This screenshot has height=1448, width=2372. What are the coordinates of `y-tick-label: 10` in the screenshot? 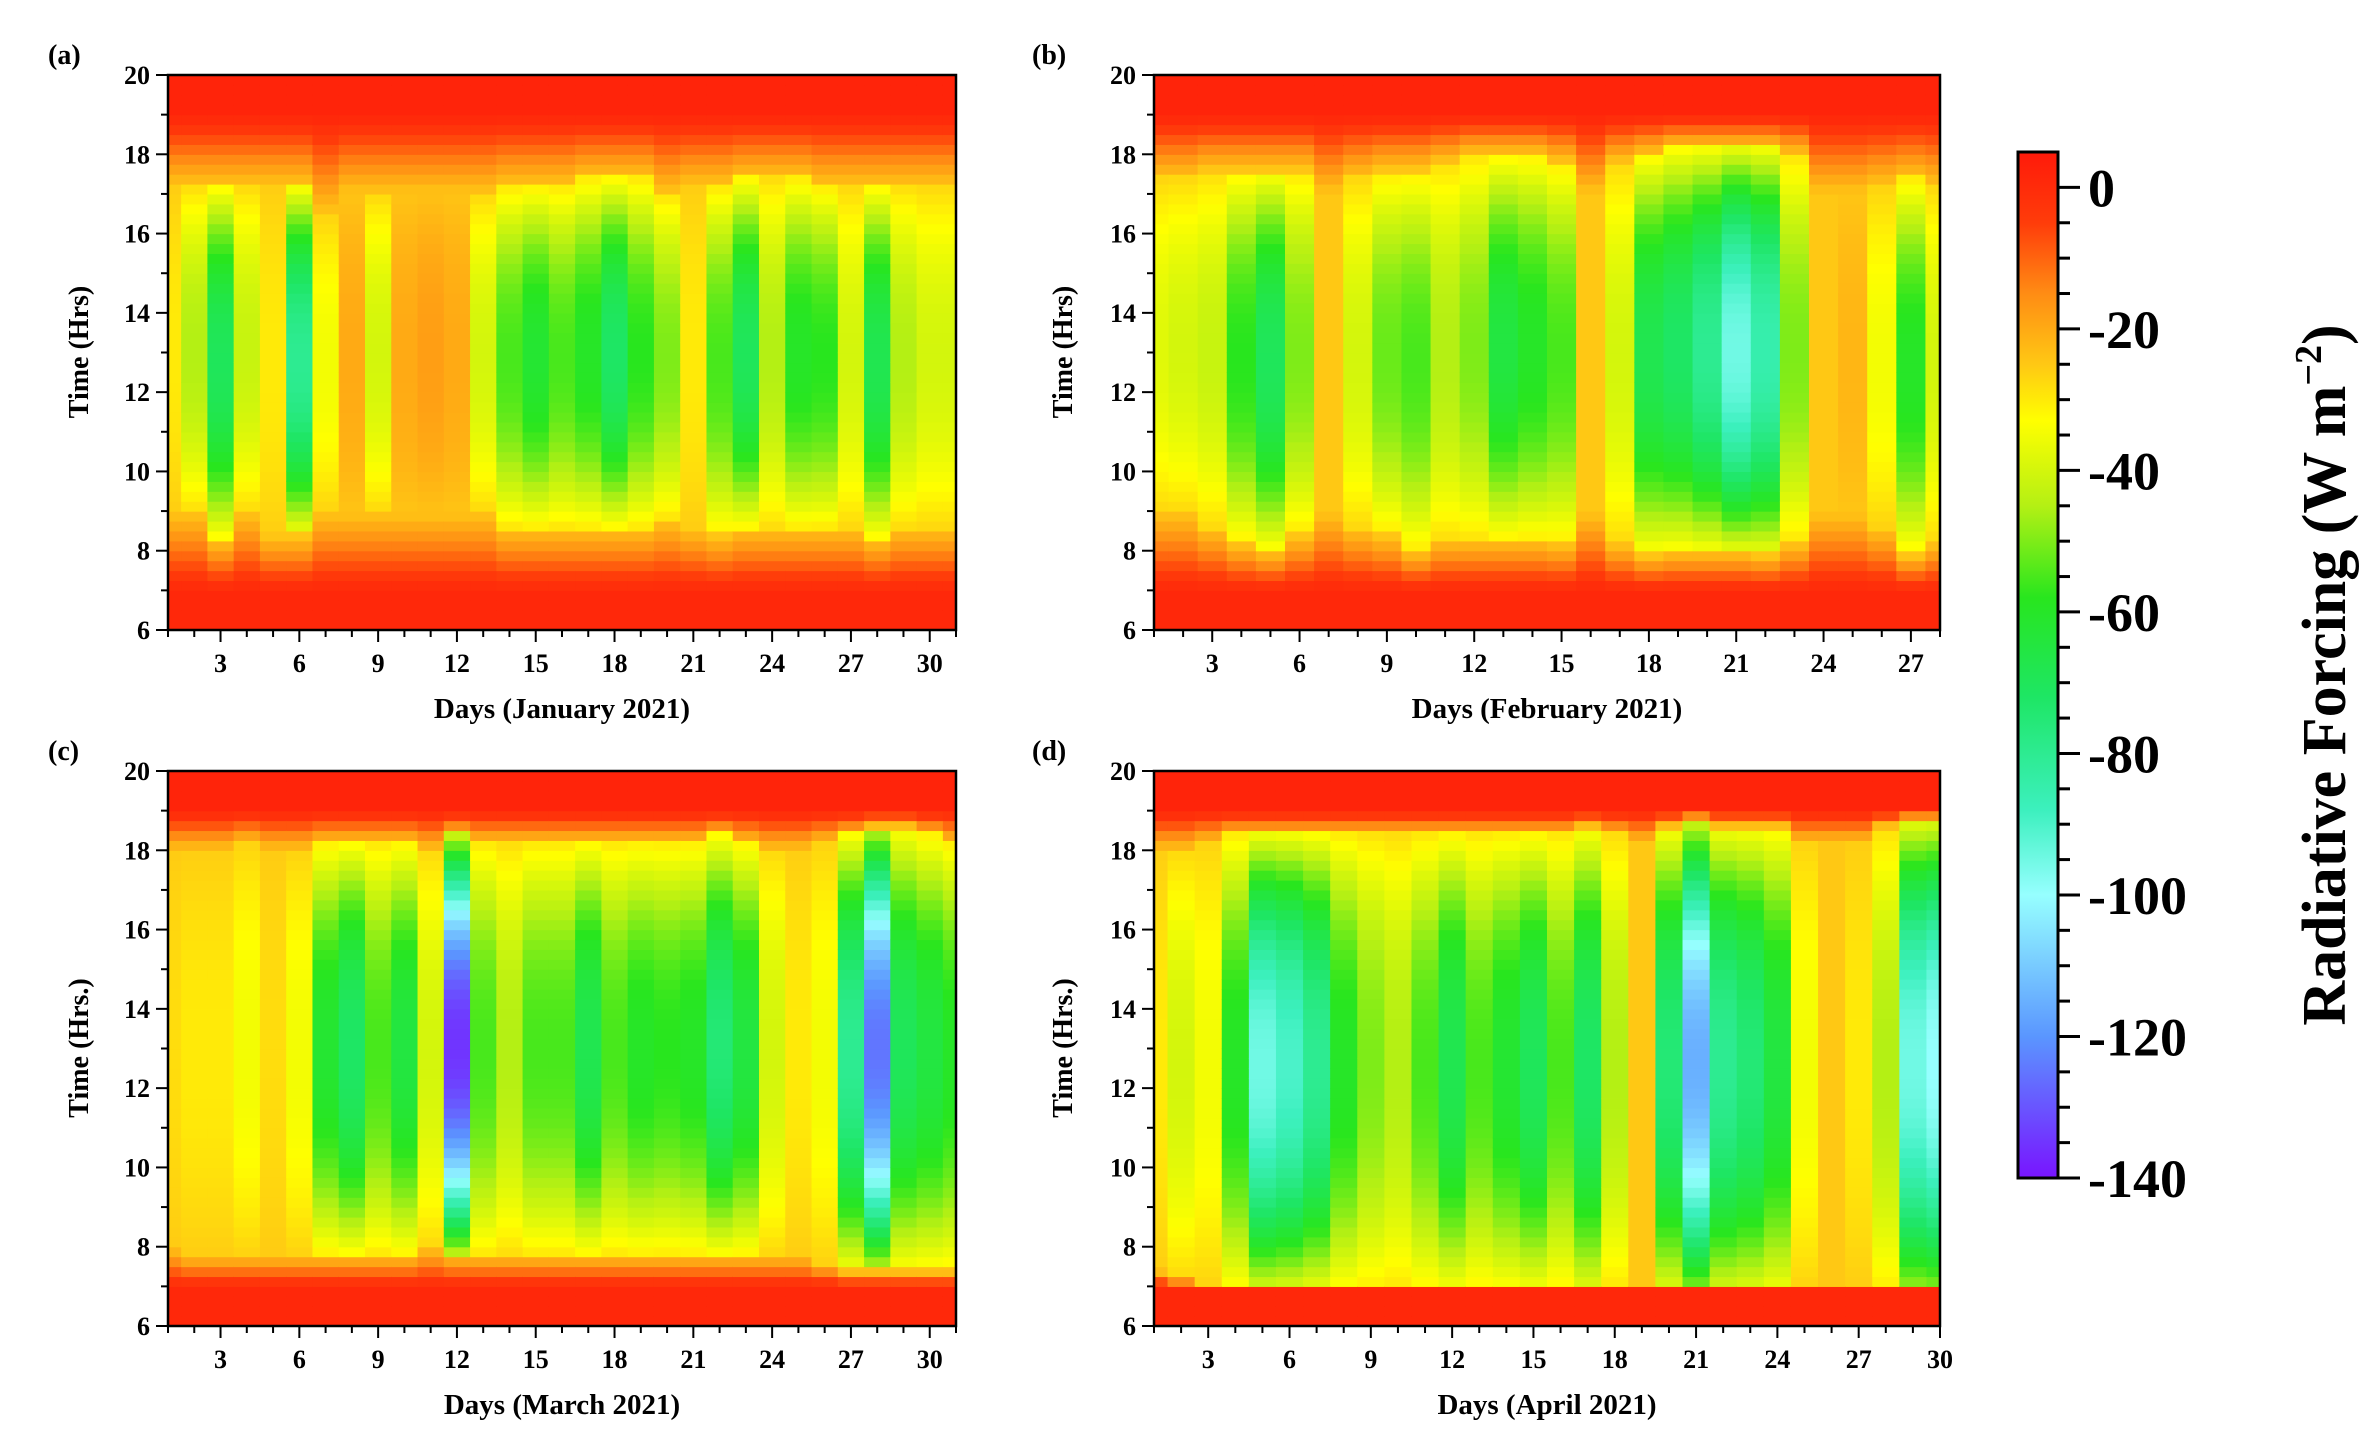 It's located at (1123, 471).